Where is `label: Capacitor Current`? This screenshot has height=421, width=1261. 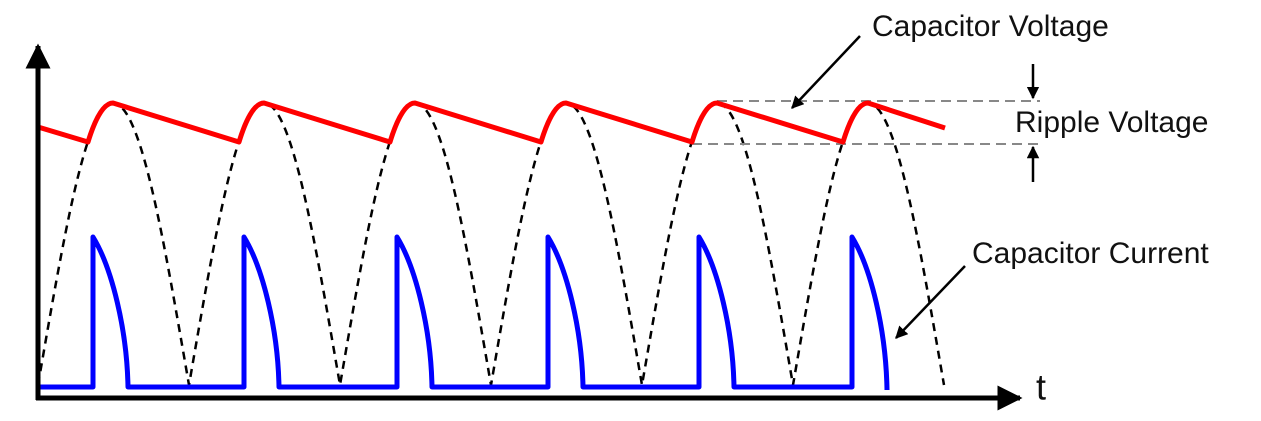
label: Capacitor Current is located at coordinates (1090, 253).